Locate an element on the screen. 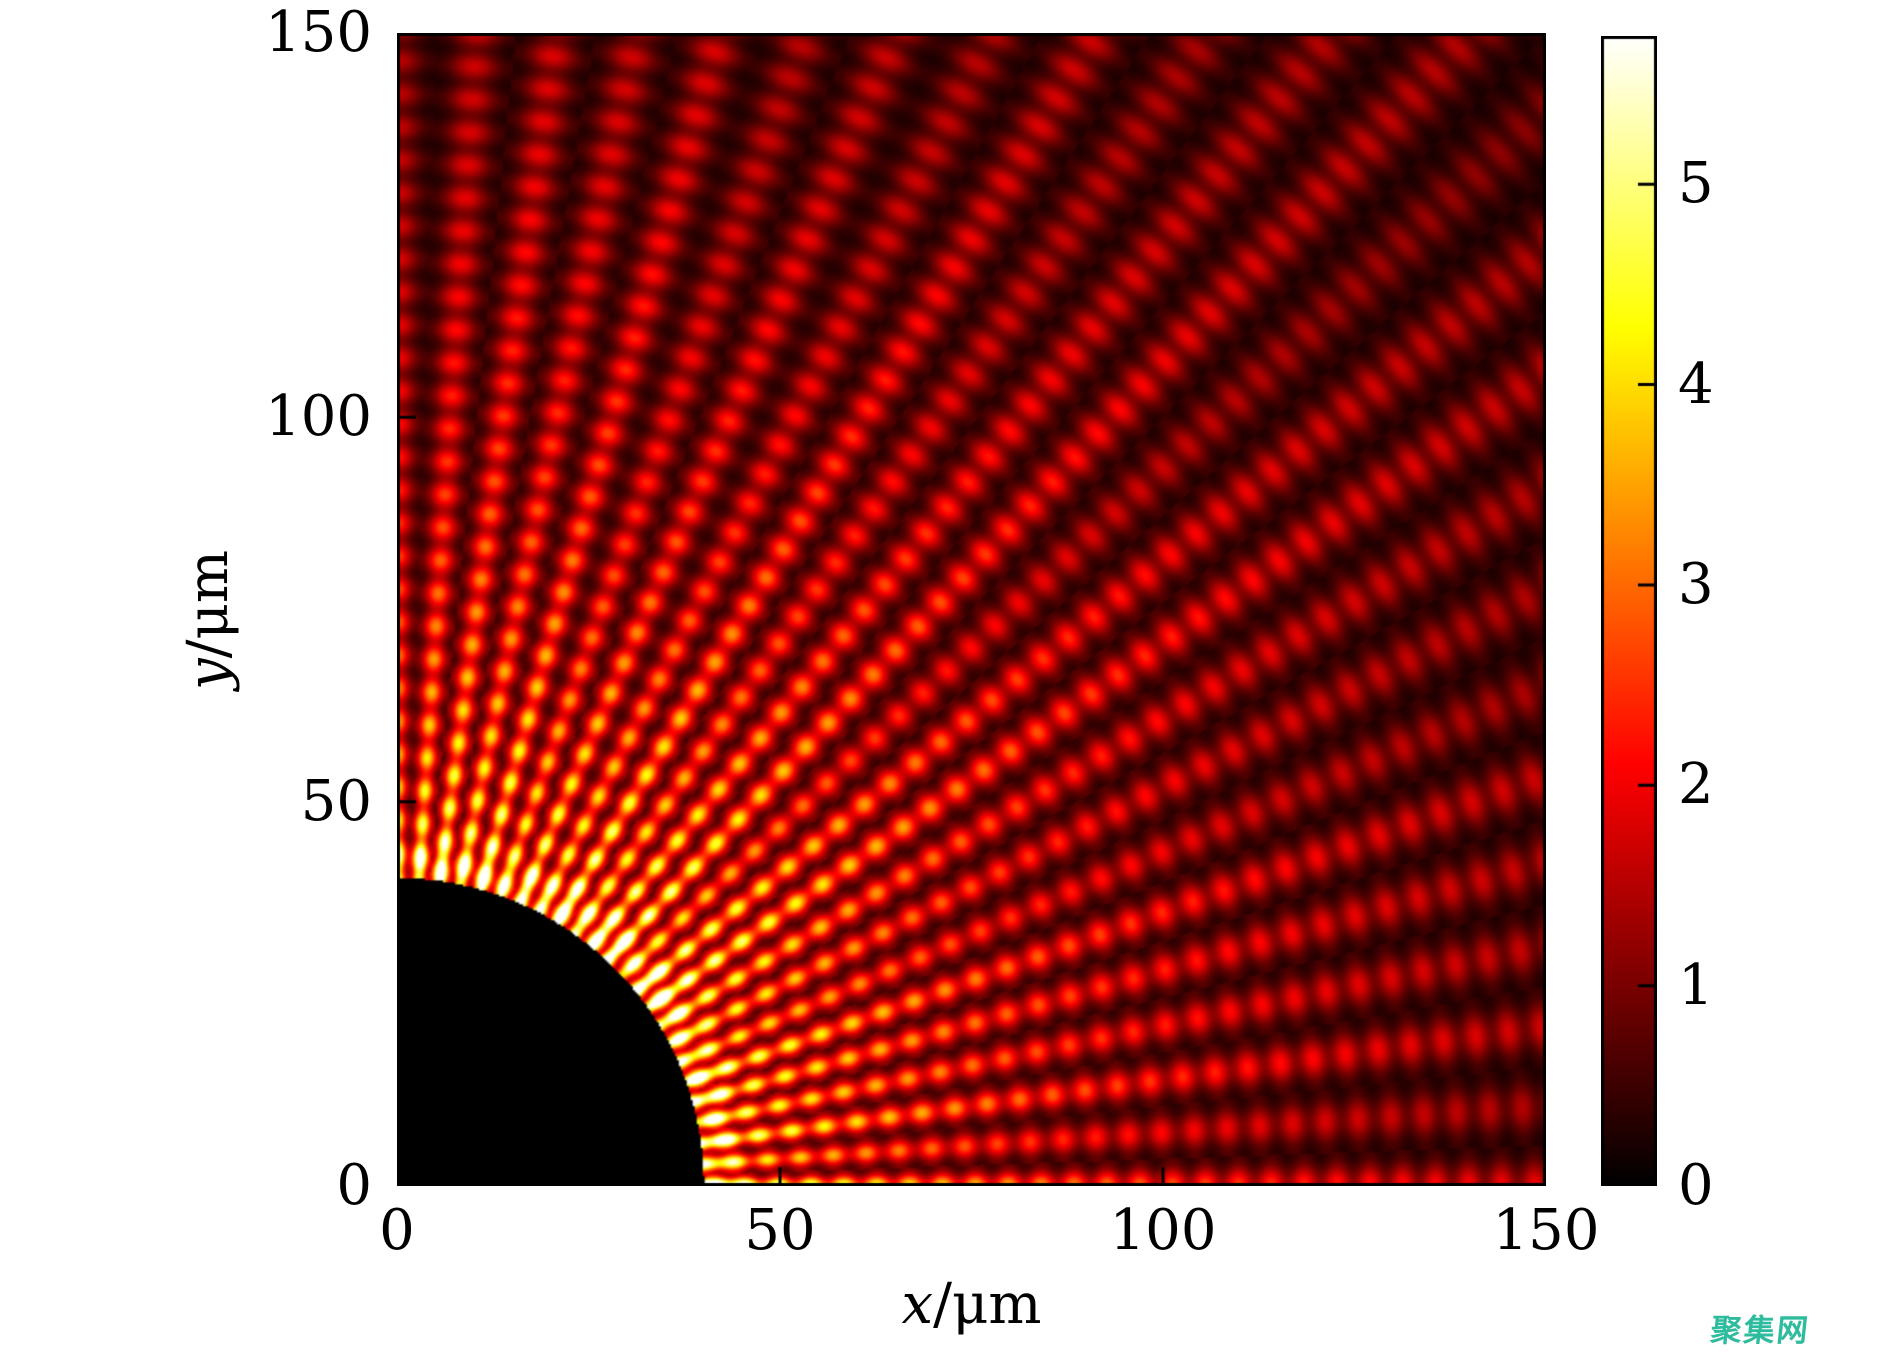  x-tick-label: 150 is located at coordinates (1546, 1230).